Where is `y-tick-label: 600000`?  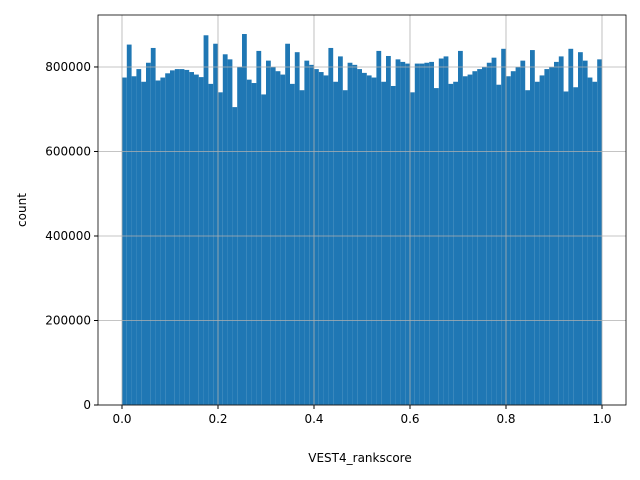 y-tick-label: 600000 is located at coordinates (68, 151).